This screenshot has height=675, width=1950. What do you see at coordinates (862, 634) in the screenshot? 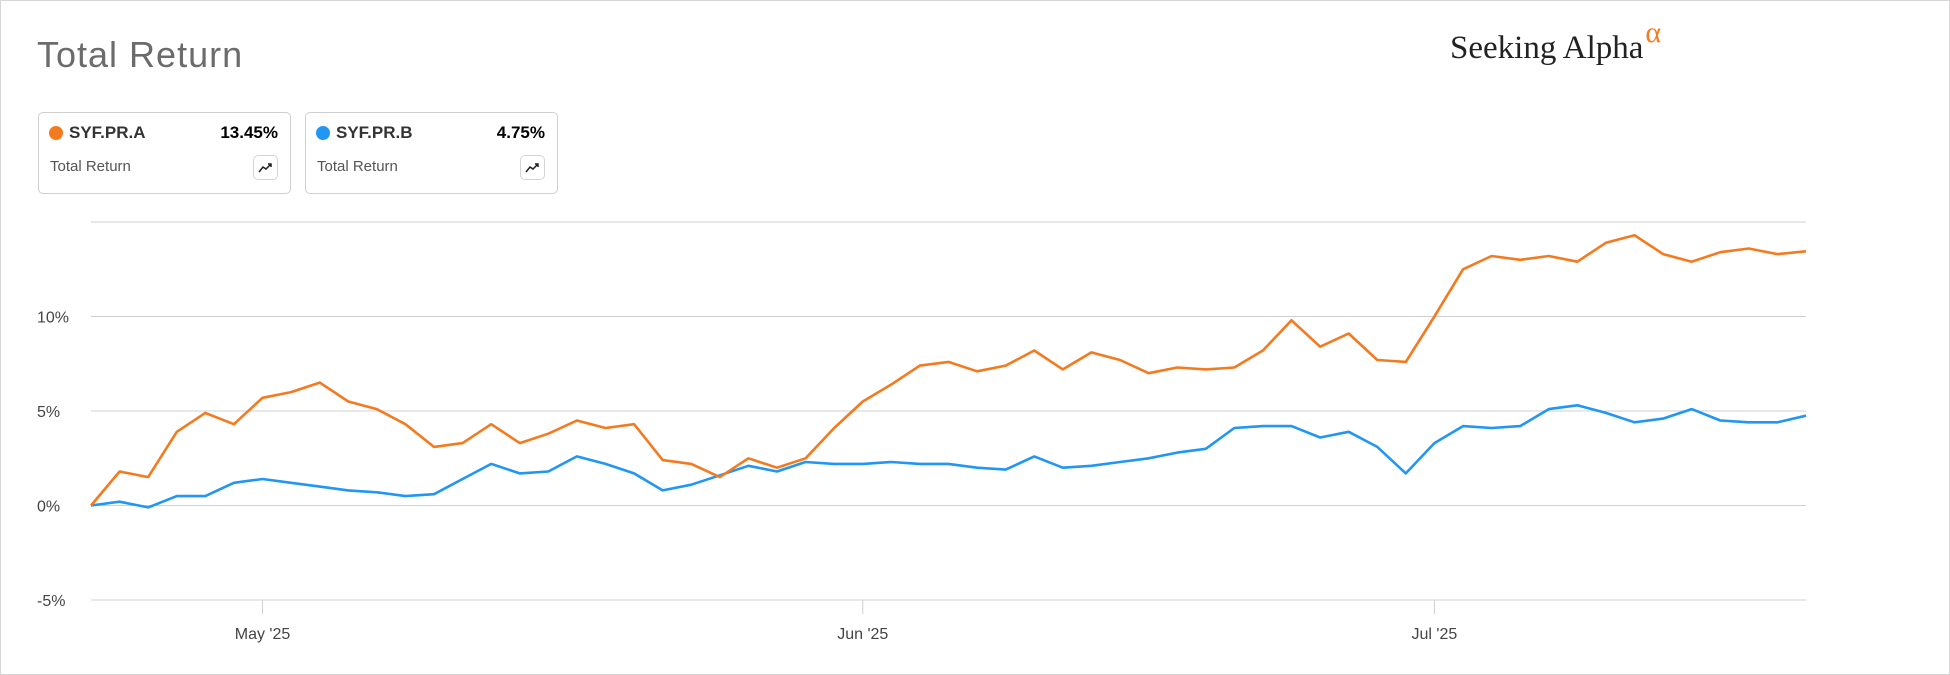
I see `x-tick-label: Jun '25` at bounding box center [862, 634].